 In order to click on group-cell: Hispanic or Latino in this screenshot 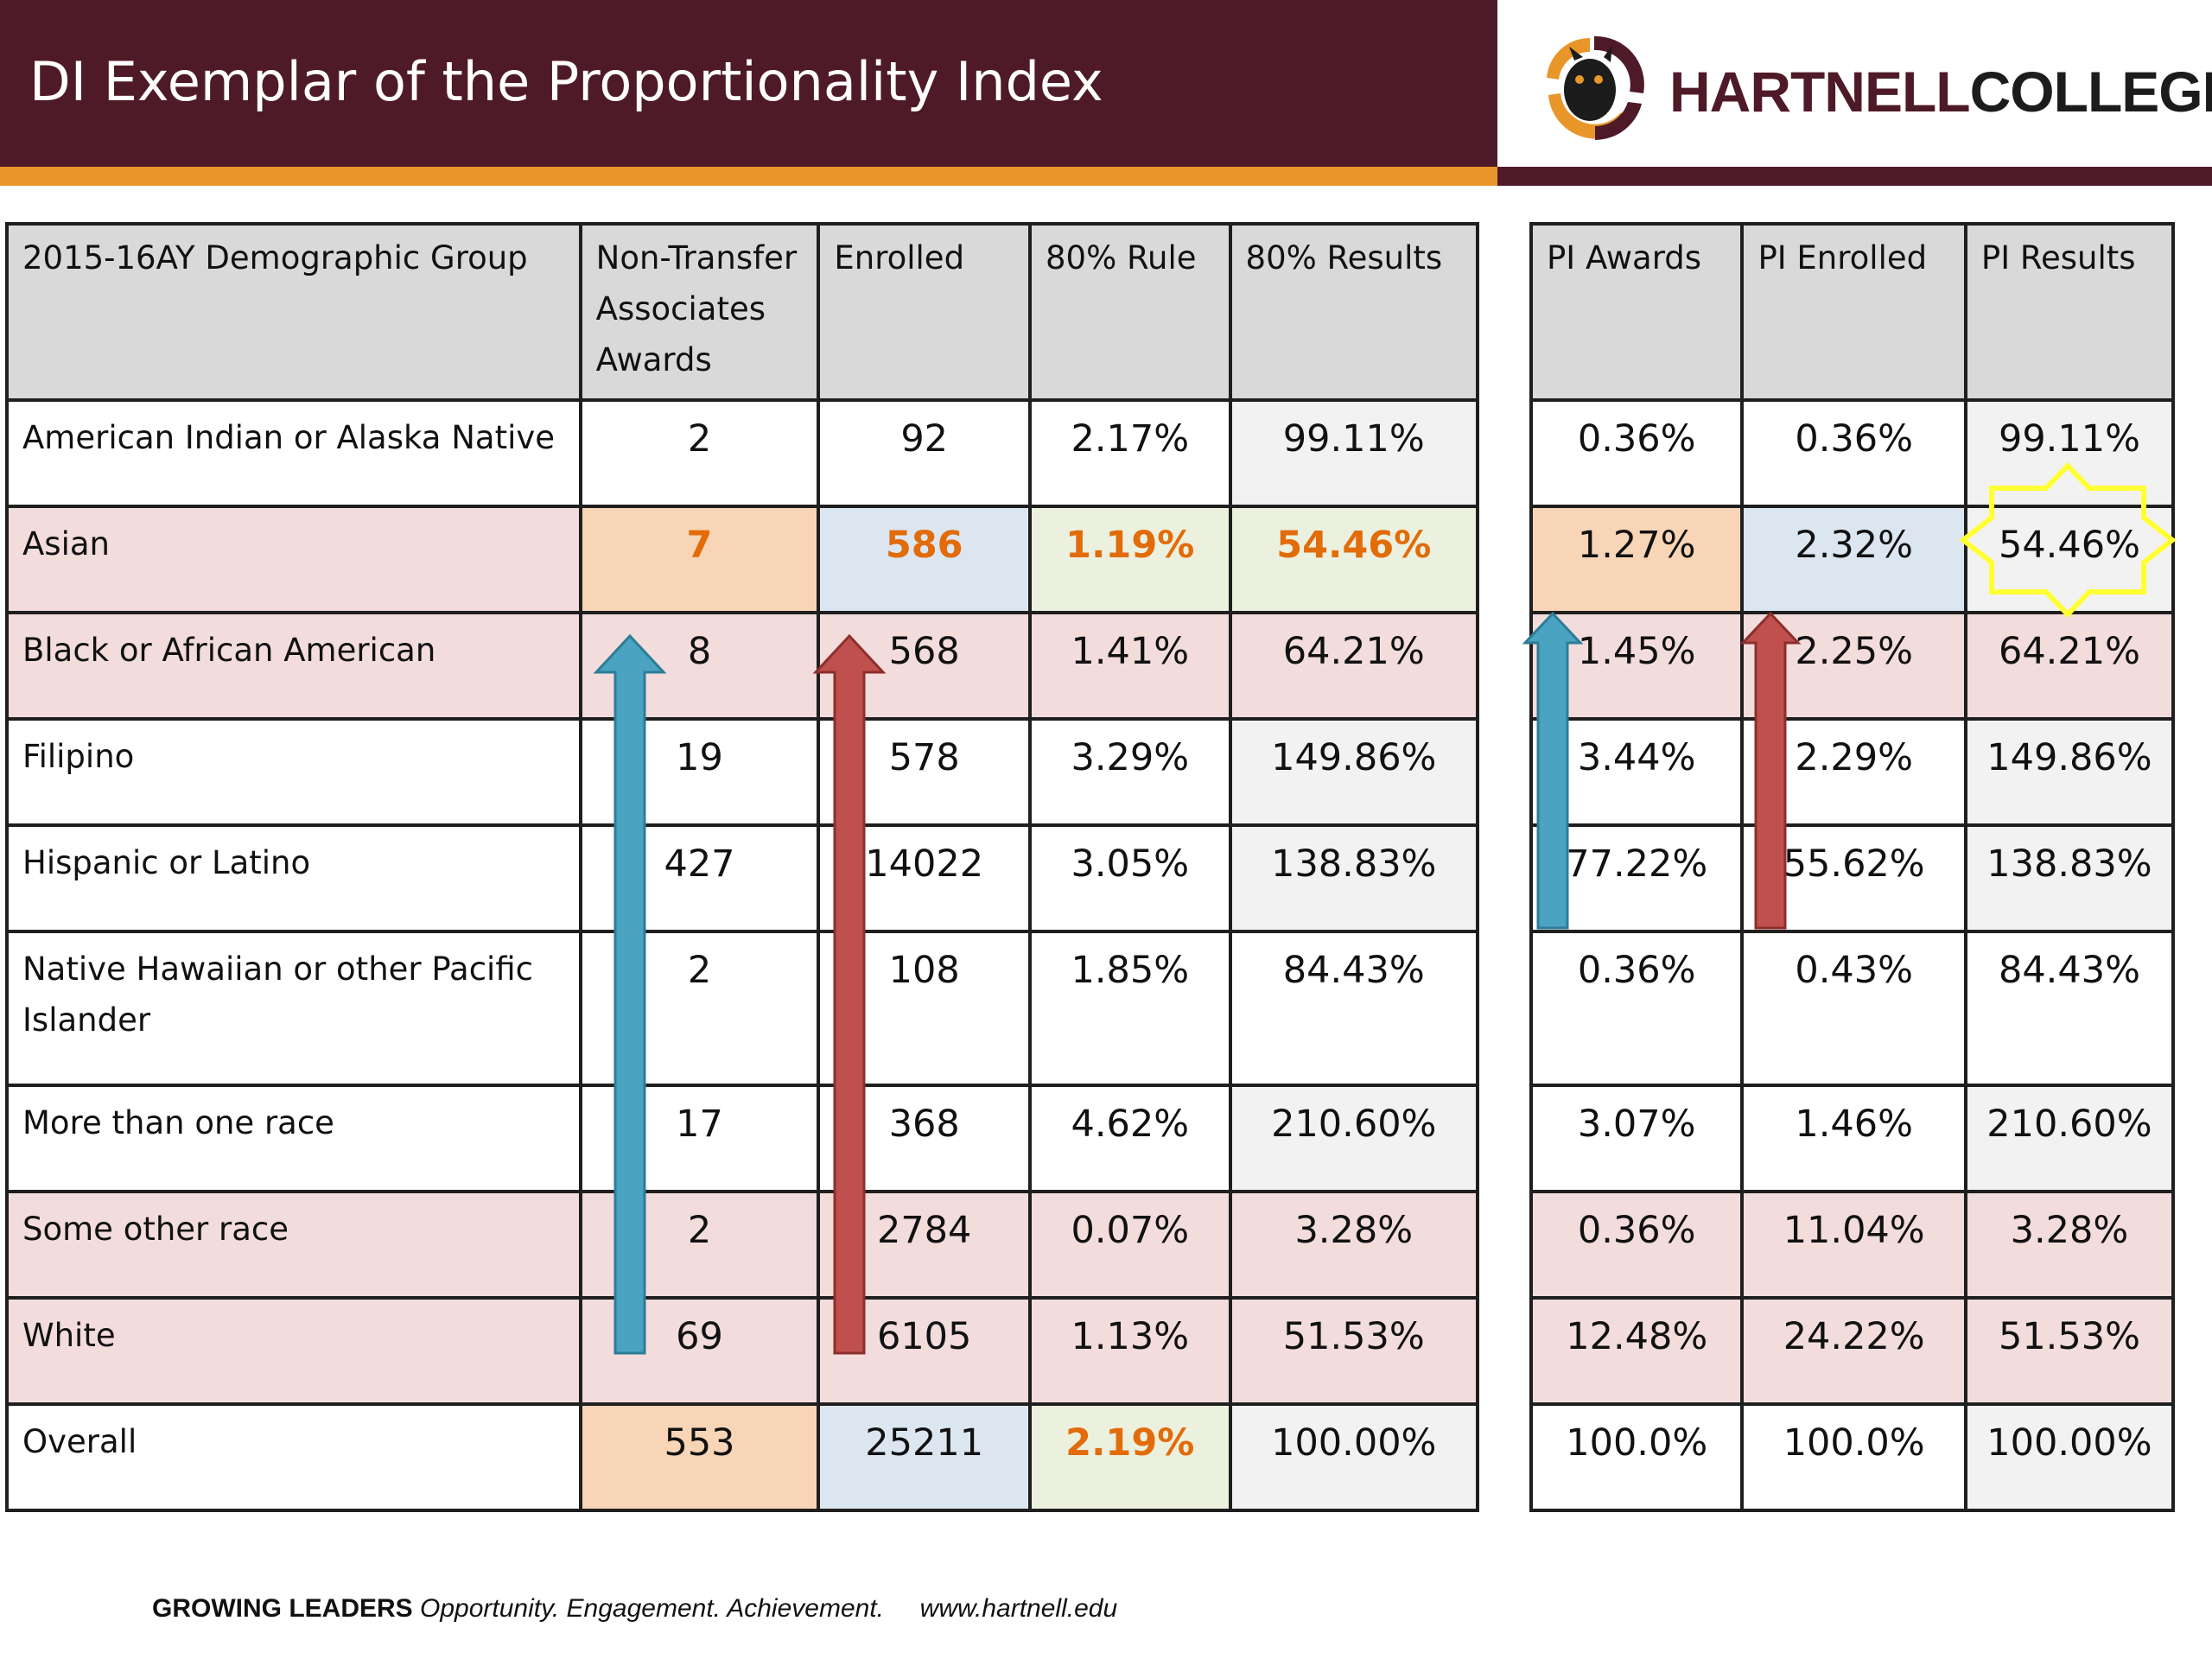, I will do `click(293, 878)`.